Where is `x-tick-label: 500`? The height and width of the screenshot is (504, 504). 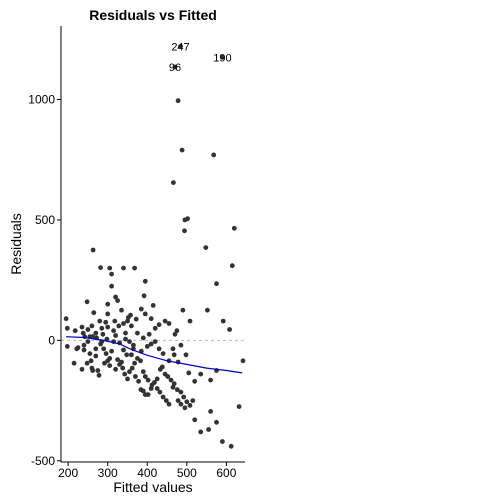
x-tick-label: 500 is located at coordinates (187, 473).